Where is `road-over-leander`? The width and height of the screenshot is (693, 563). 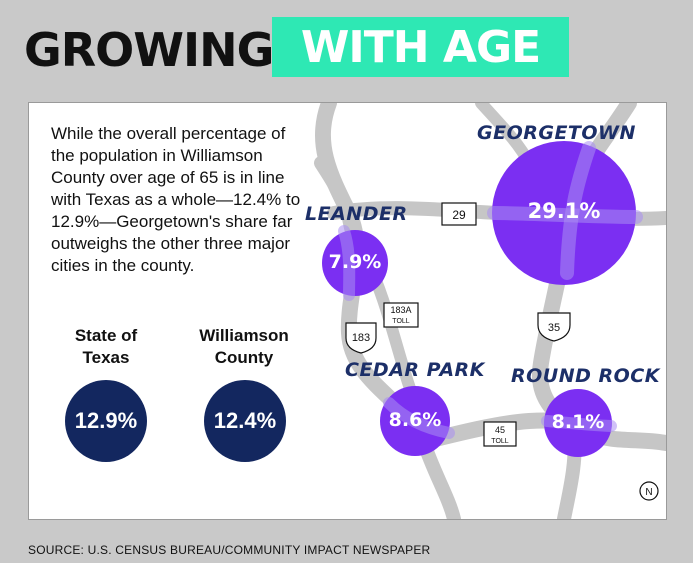
road-over-leander is located at coordinates (347, 263).